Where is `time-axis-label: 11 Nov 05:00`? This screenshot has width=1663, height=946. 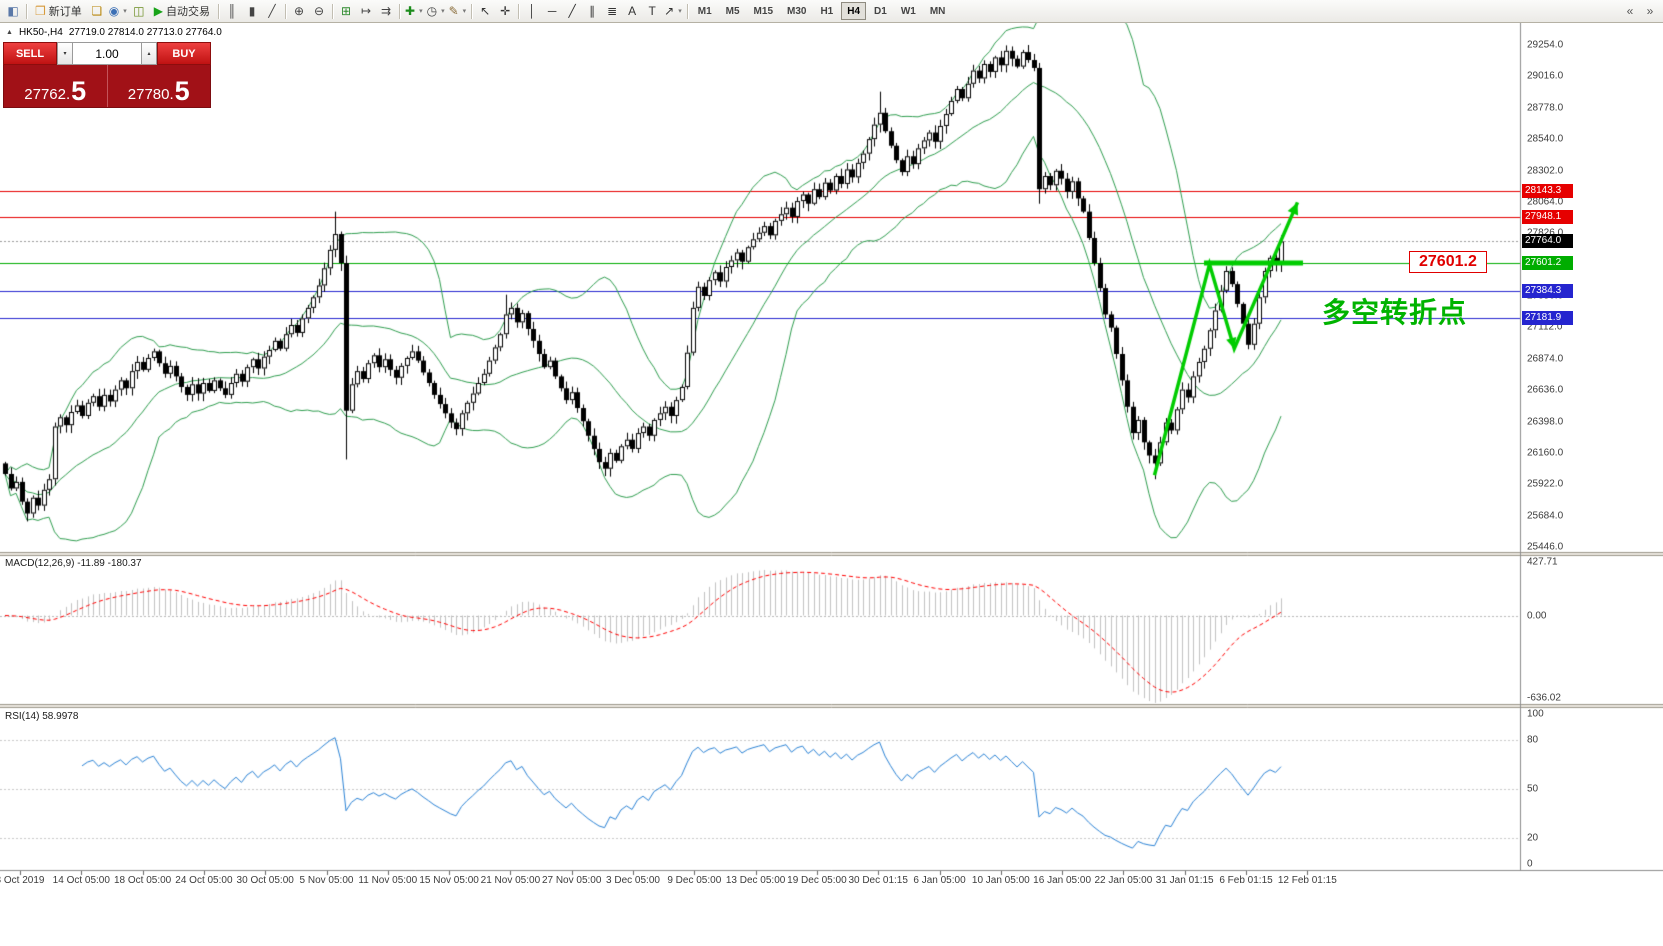 time-axis-label: 11 Nov 05:00 is located at coordinates (388, 880).